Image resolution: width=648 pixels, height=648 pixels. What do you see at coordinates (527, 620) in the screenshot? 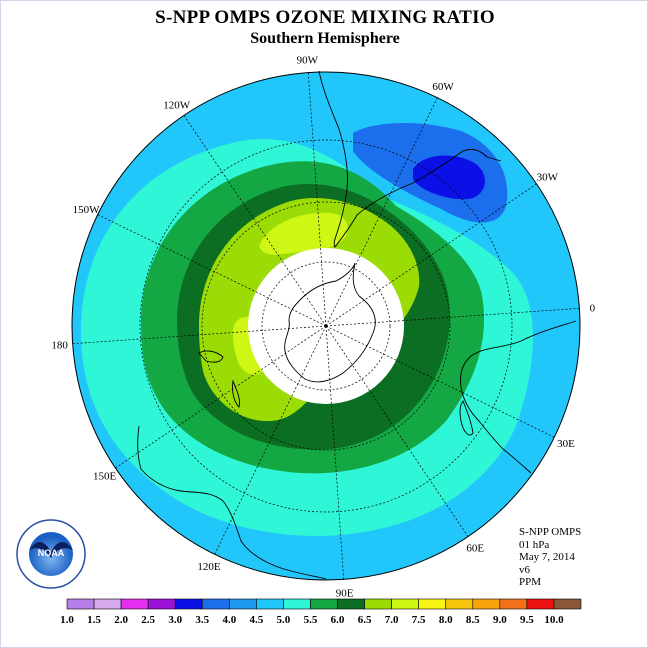
I see `colorbar-label: 9.5` at bounding box center [527, 620].